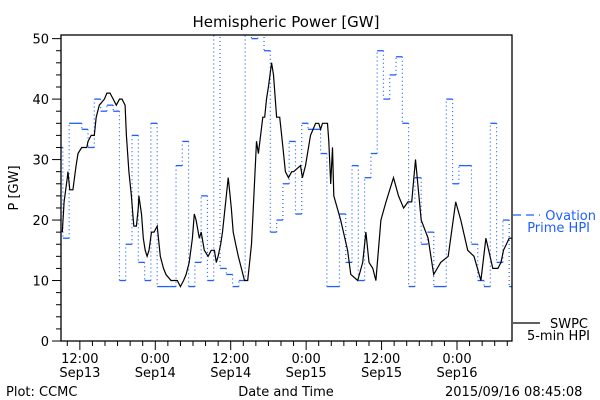  What do you see at coordinates (456, 373) in the screenshot?
I see `x-tick-label-date: Sep16` at bounding box center [456, 373].